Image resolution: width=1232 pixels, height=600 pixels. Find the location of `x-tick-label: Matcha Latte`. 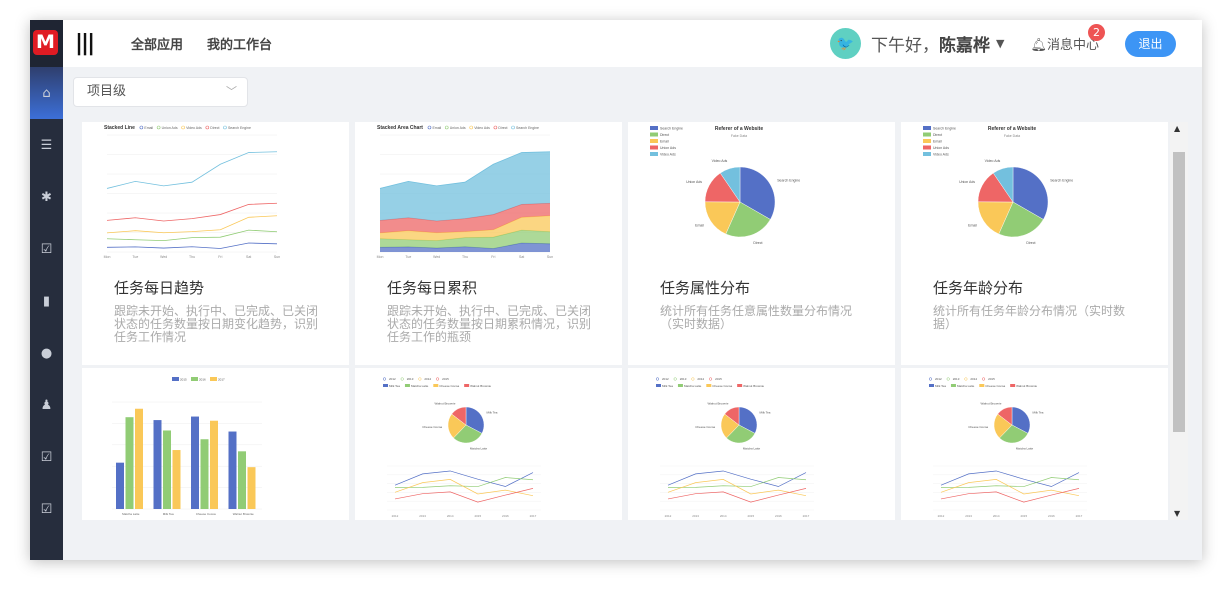

x-tick-label: Matcha Latte is located at coordinates (131, 514).